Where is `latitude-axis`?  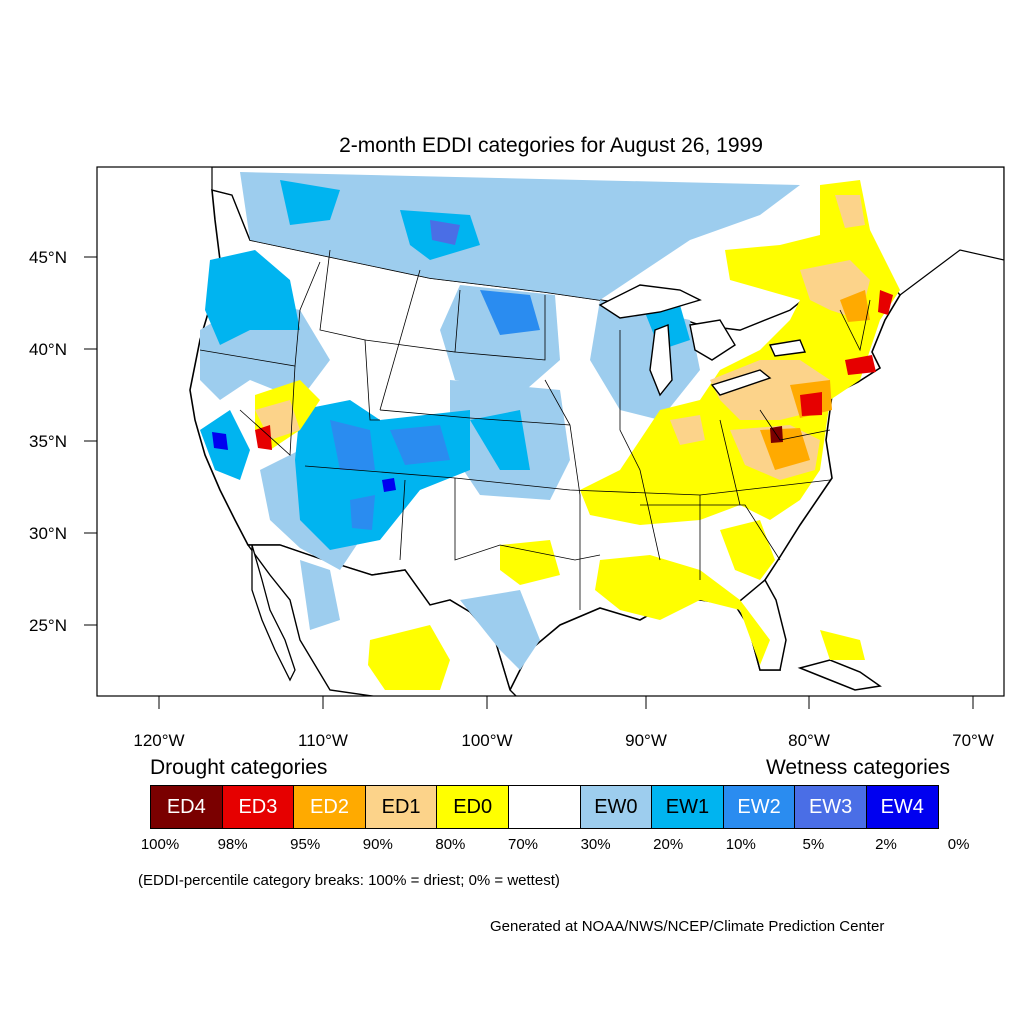 latitude-axis is located at coordinates (90, 441).